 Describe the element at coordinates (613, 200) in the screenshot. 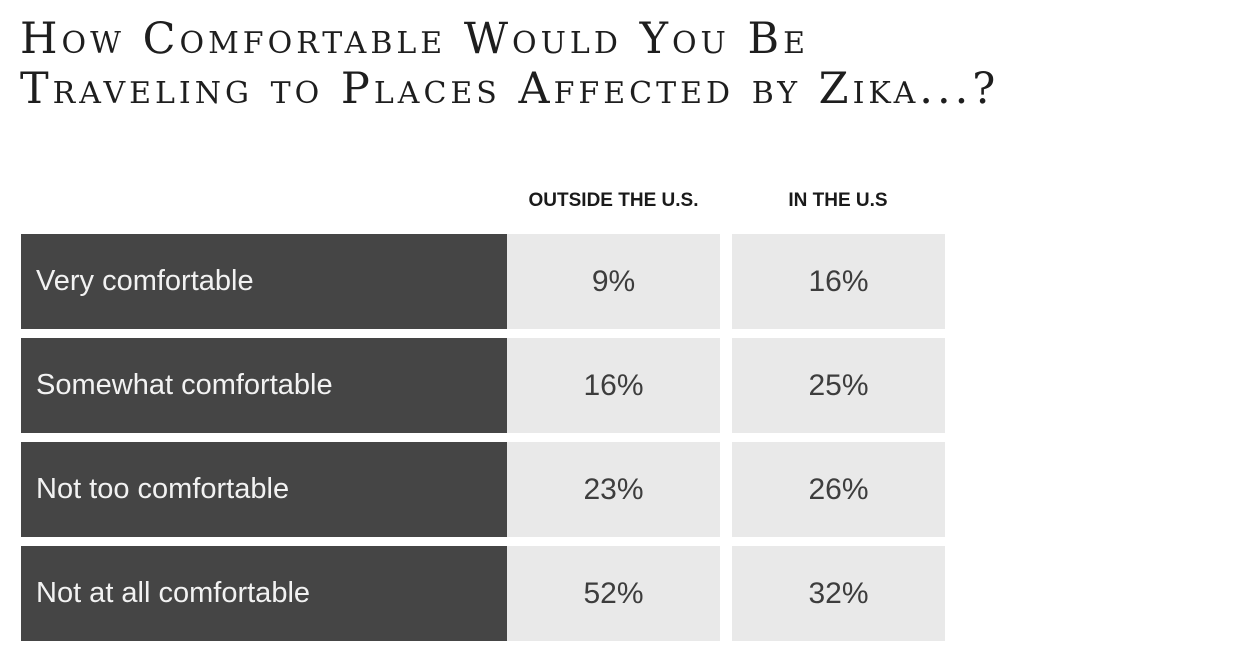

I see `column-header-outside-us: OUTSIDE THE U.S.` at that location.